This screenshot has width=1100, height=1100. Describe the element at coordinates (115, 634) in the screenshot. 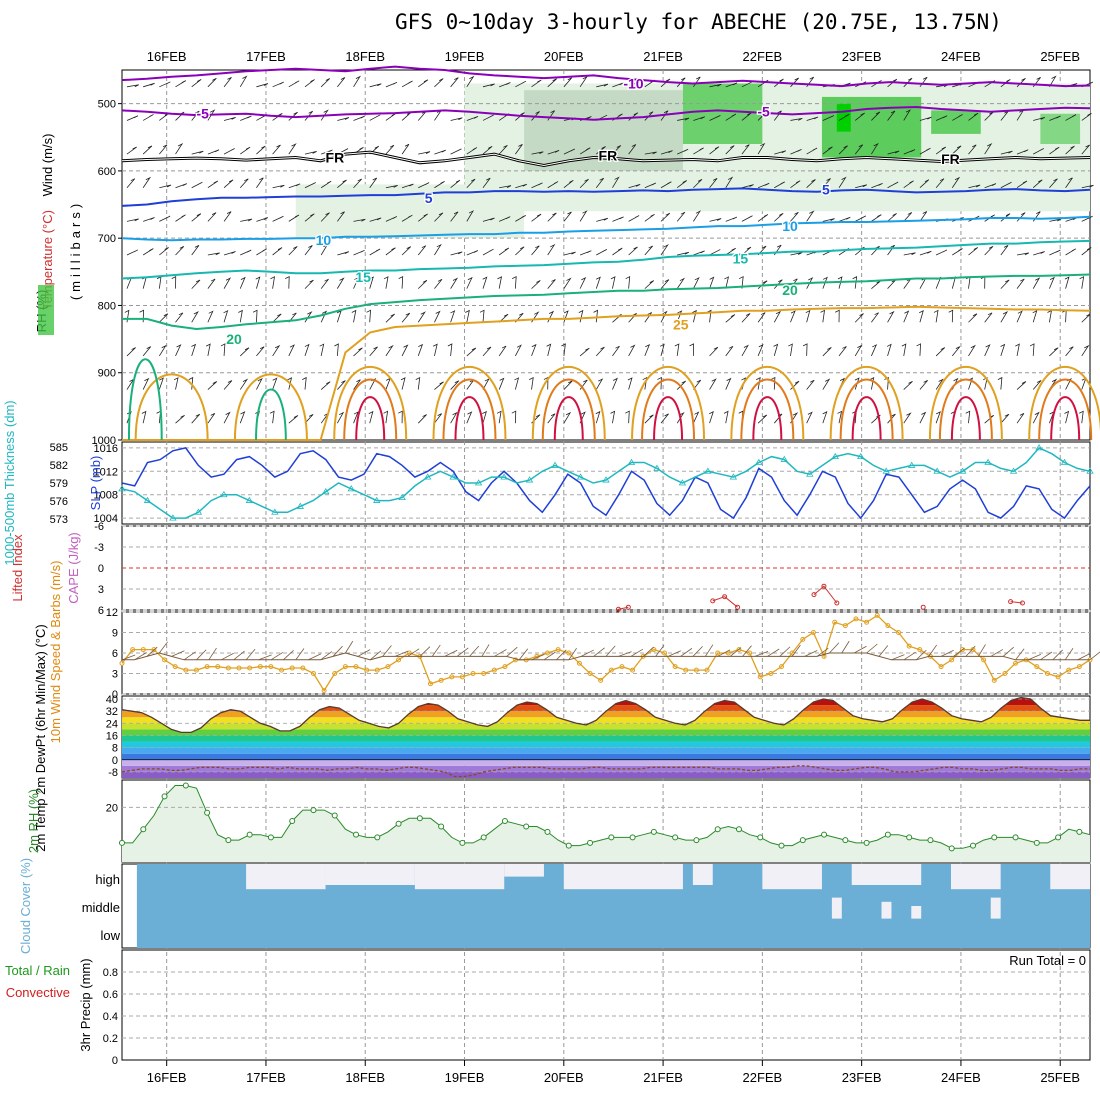

I see `wind-tick-label: 9` at that location.